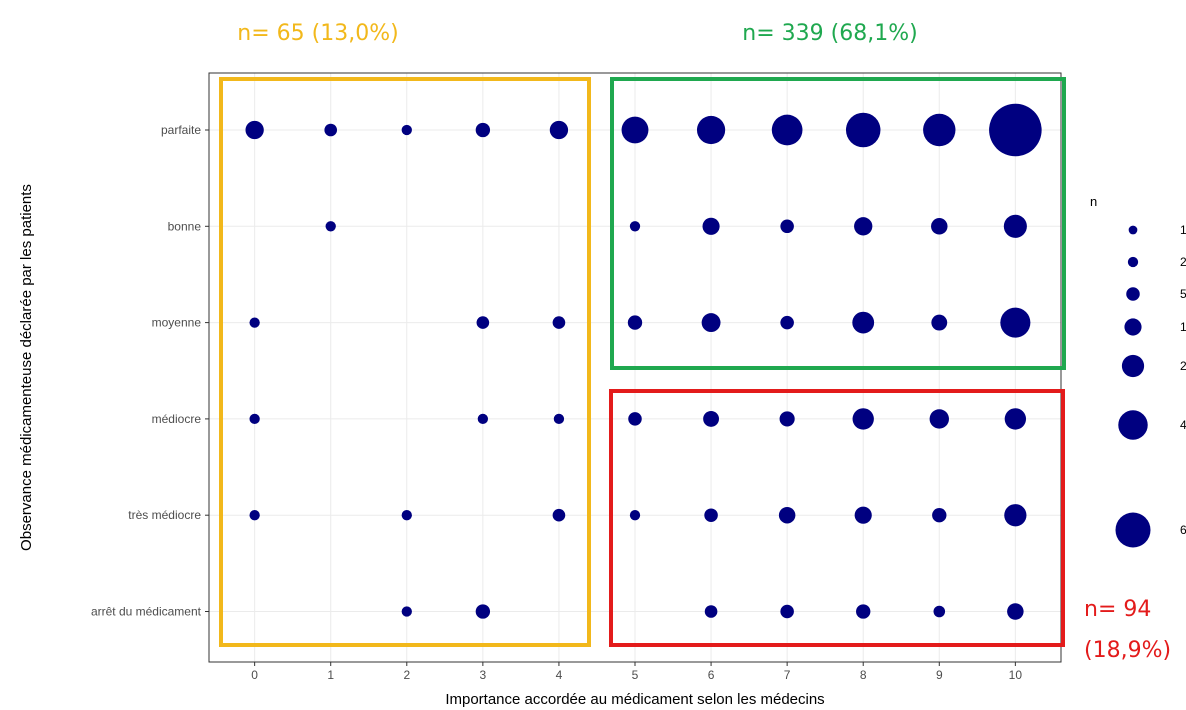 The width and height of the screenshot is (1186, 710). What do you see at coordinates (837, 518) in the screenshot?
I see `box-bottom-right-group` at bounding box center [837, 518].